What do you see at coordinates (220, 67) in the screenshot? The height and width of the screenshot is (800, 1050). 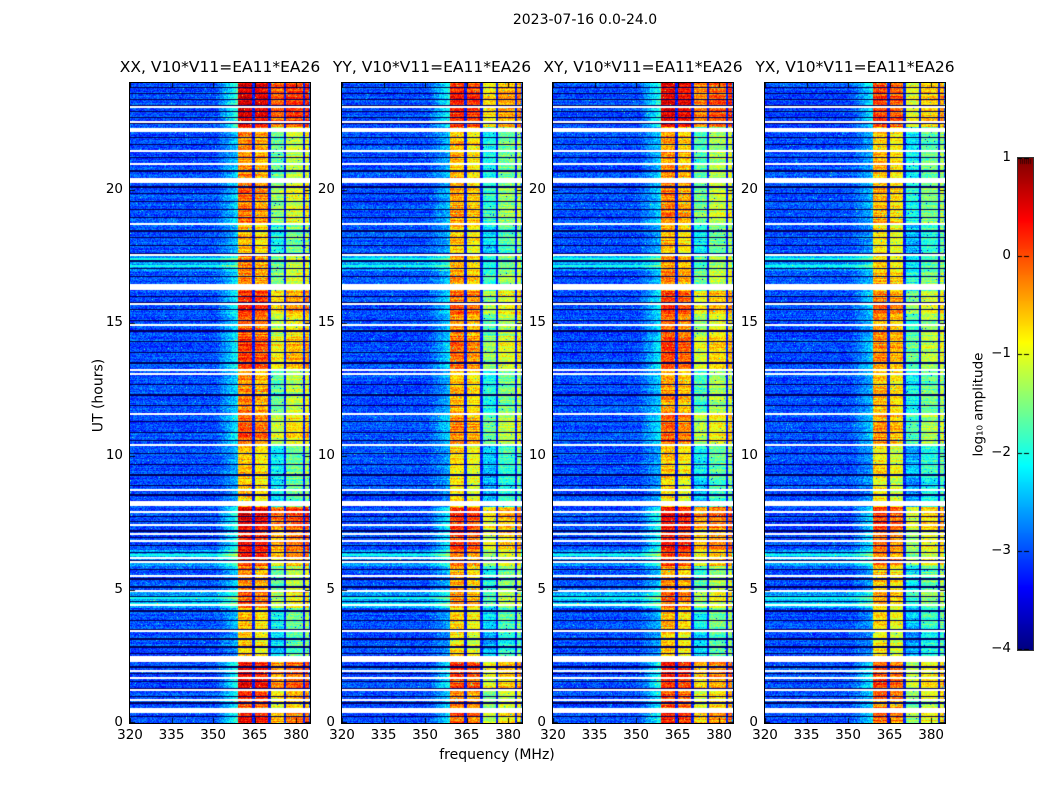 I see `panel-title-xx: XX, V10*V11=EA11*EA26` at bounding box center [220, 67].